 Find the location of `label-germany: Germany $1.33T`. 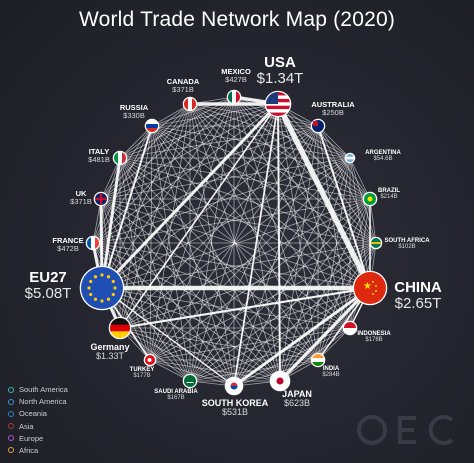

label-germany: Germany $1.33T is located at coordinates (110, 352).